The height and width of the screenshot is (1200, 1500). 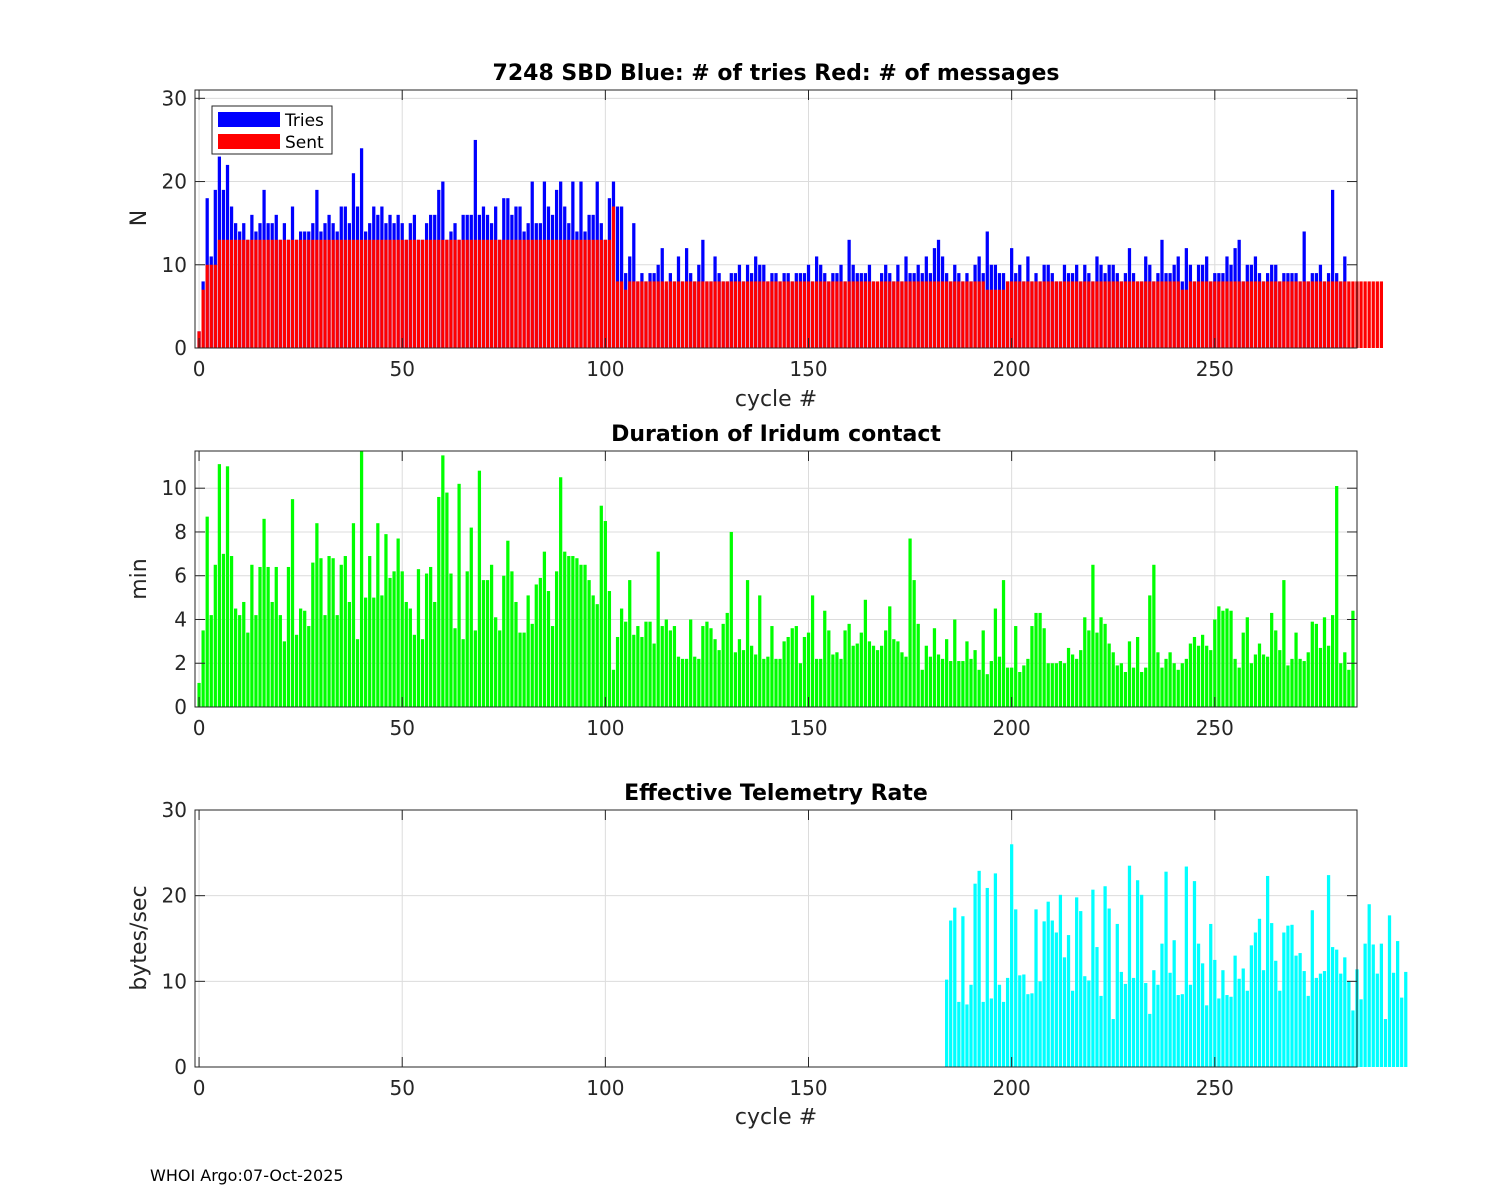 I want to click on y-tick-label: 10, so click(x=174, y=981).